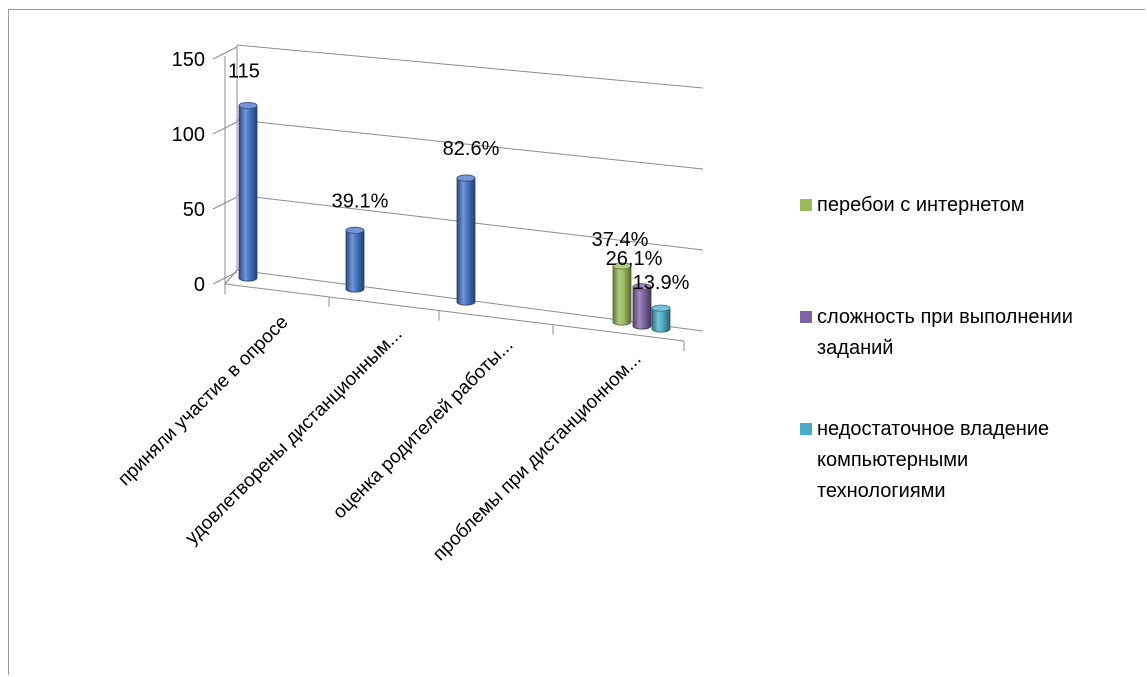 The height and width of the screenshot is (677, 1147). What do you see at coordinates (244, 72) in the screenshot?
I see `data-label: 115` at bounding box center [244, 72].